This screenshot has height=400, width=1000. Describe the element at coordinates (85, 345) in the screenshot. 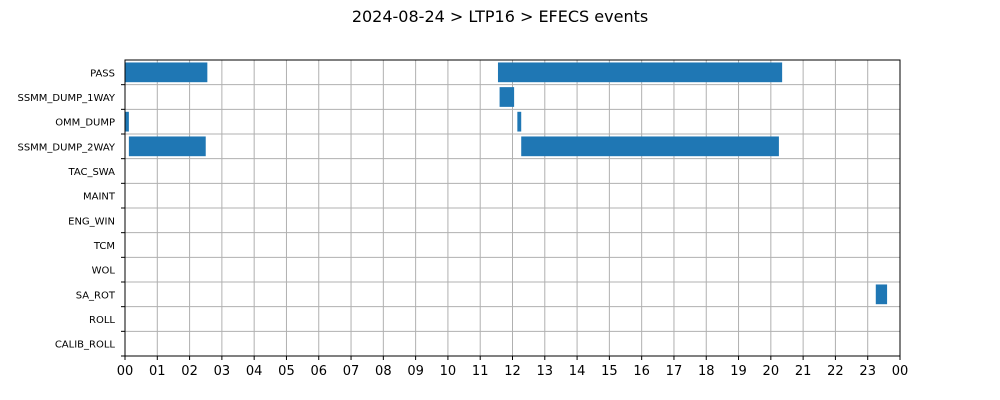

I see `y-tick-label: CALIB_ROLL` at that location.